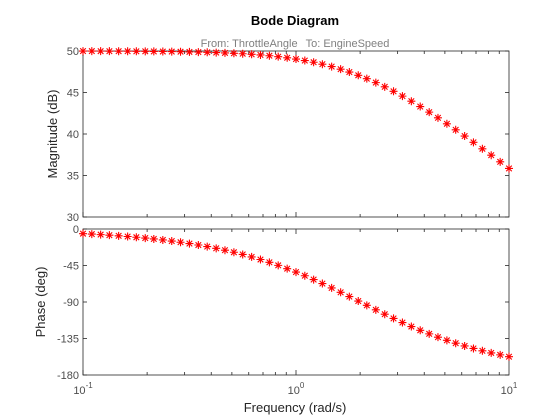  I want to click on subtitle-from: From: ThrottleAngle, so click(249, 44).